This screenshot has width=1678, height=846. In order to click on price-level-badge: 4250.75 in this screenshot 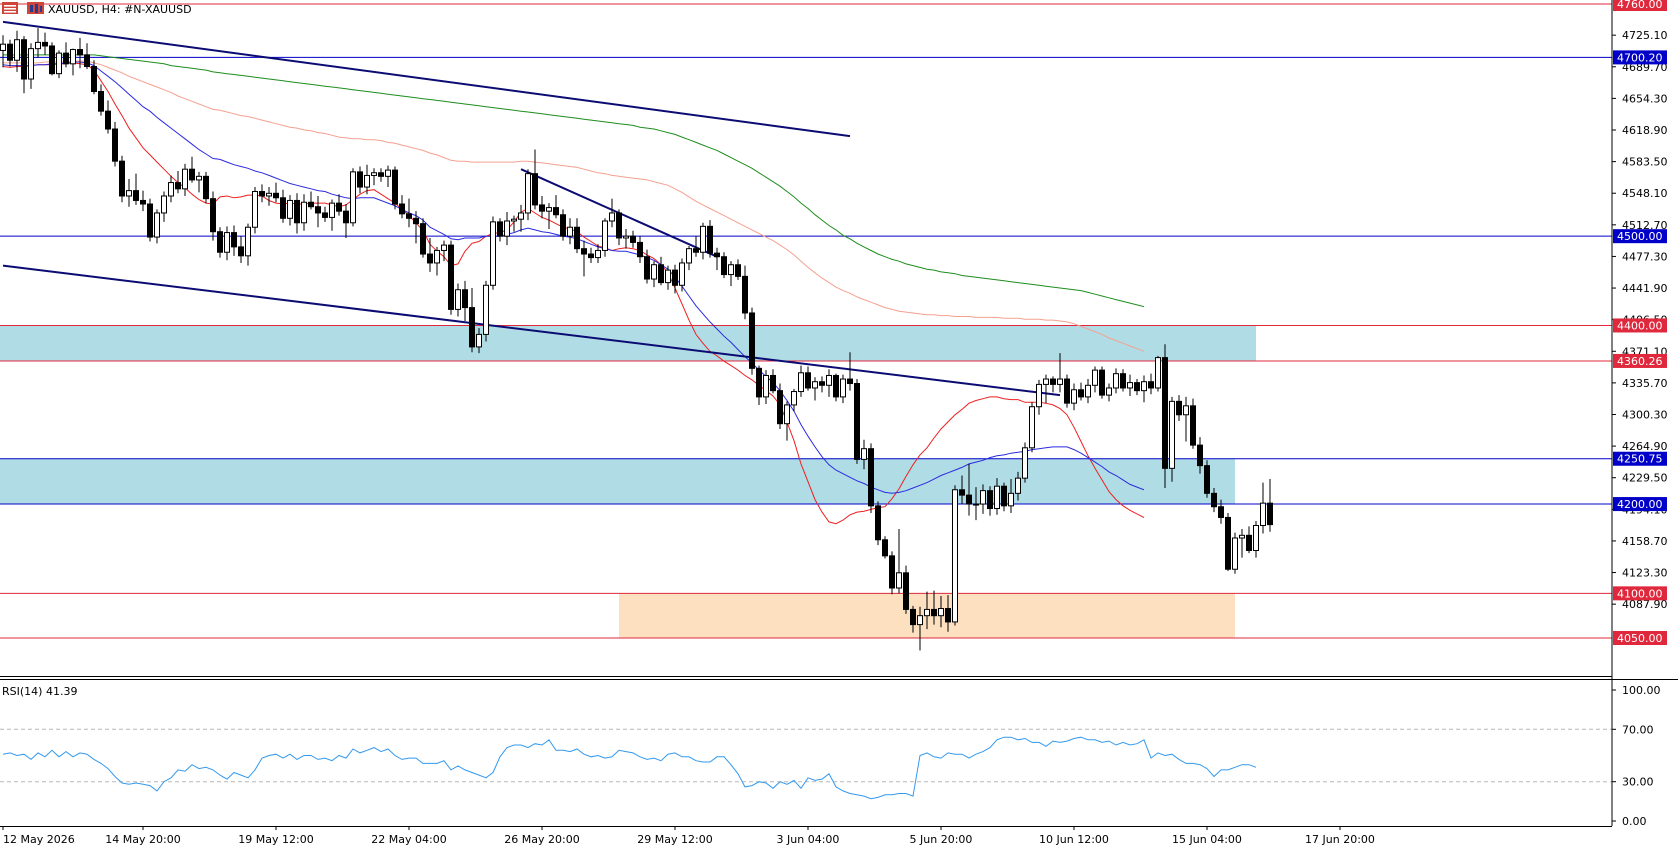, I will do `click(1640, 458)`.